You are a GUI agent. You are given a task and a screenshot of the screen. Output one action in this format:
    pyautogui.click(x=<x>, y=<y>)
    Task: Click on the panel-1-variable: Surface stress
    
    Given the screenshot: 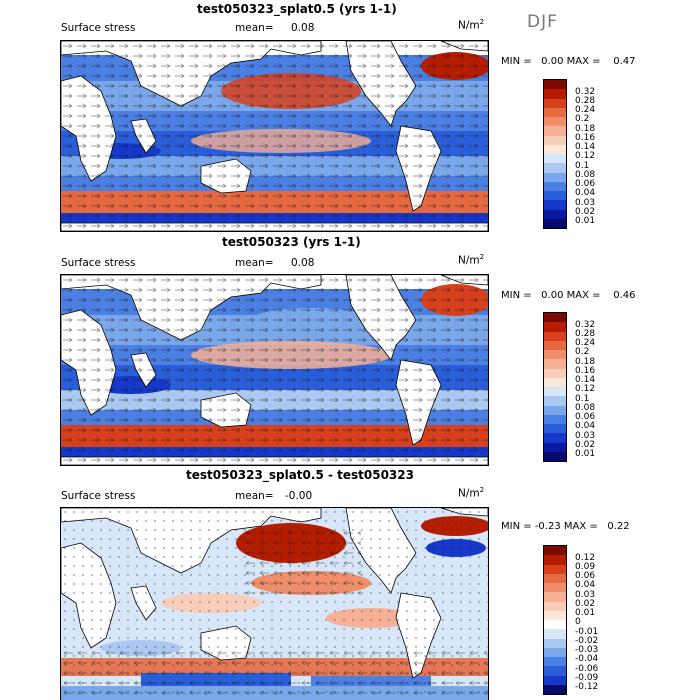 What is the action you would take?
    pyautogui.click(x=98, y=28)
    